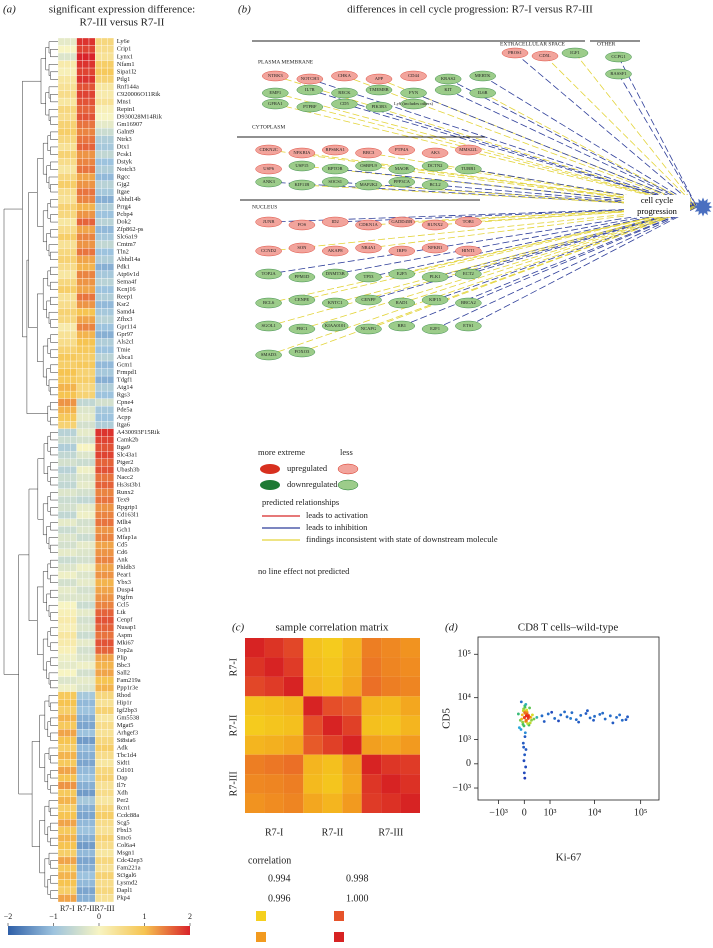 This screenshot has height=948, width=713. What do you see at coordinates (345, 75) in the screenshot?
I see `molecule-label: CHKA` at bounding box center [345, 75].